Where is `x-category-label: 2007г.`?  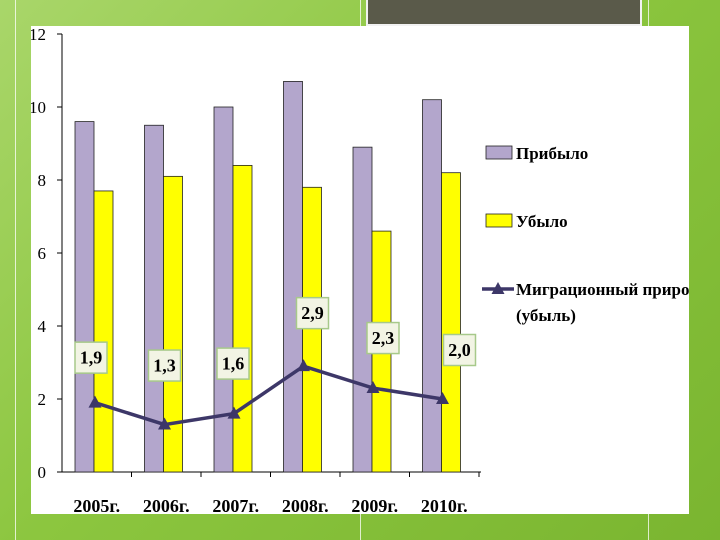
x-category-label: 2007г. is located at coordinates (235, 505).